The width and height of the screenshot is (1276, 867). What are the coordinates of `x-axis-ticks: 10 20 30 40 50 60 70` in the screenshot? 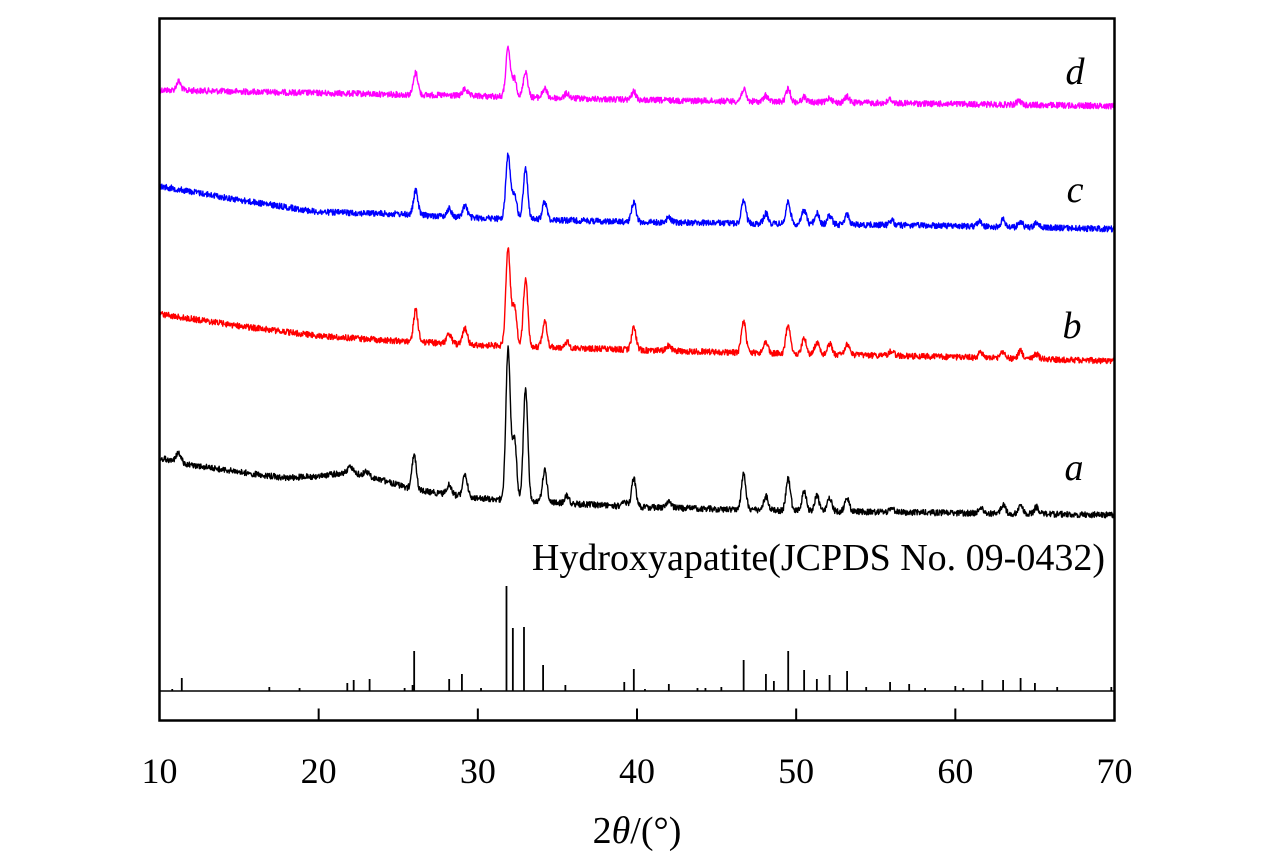 It's located at (637, 749).